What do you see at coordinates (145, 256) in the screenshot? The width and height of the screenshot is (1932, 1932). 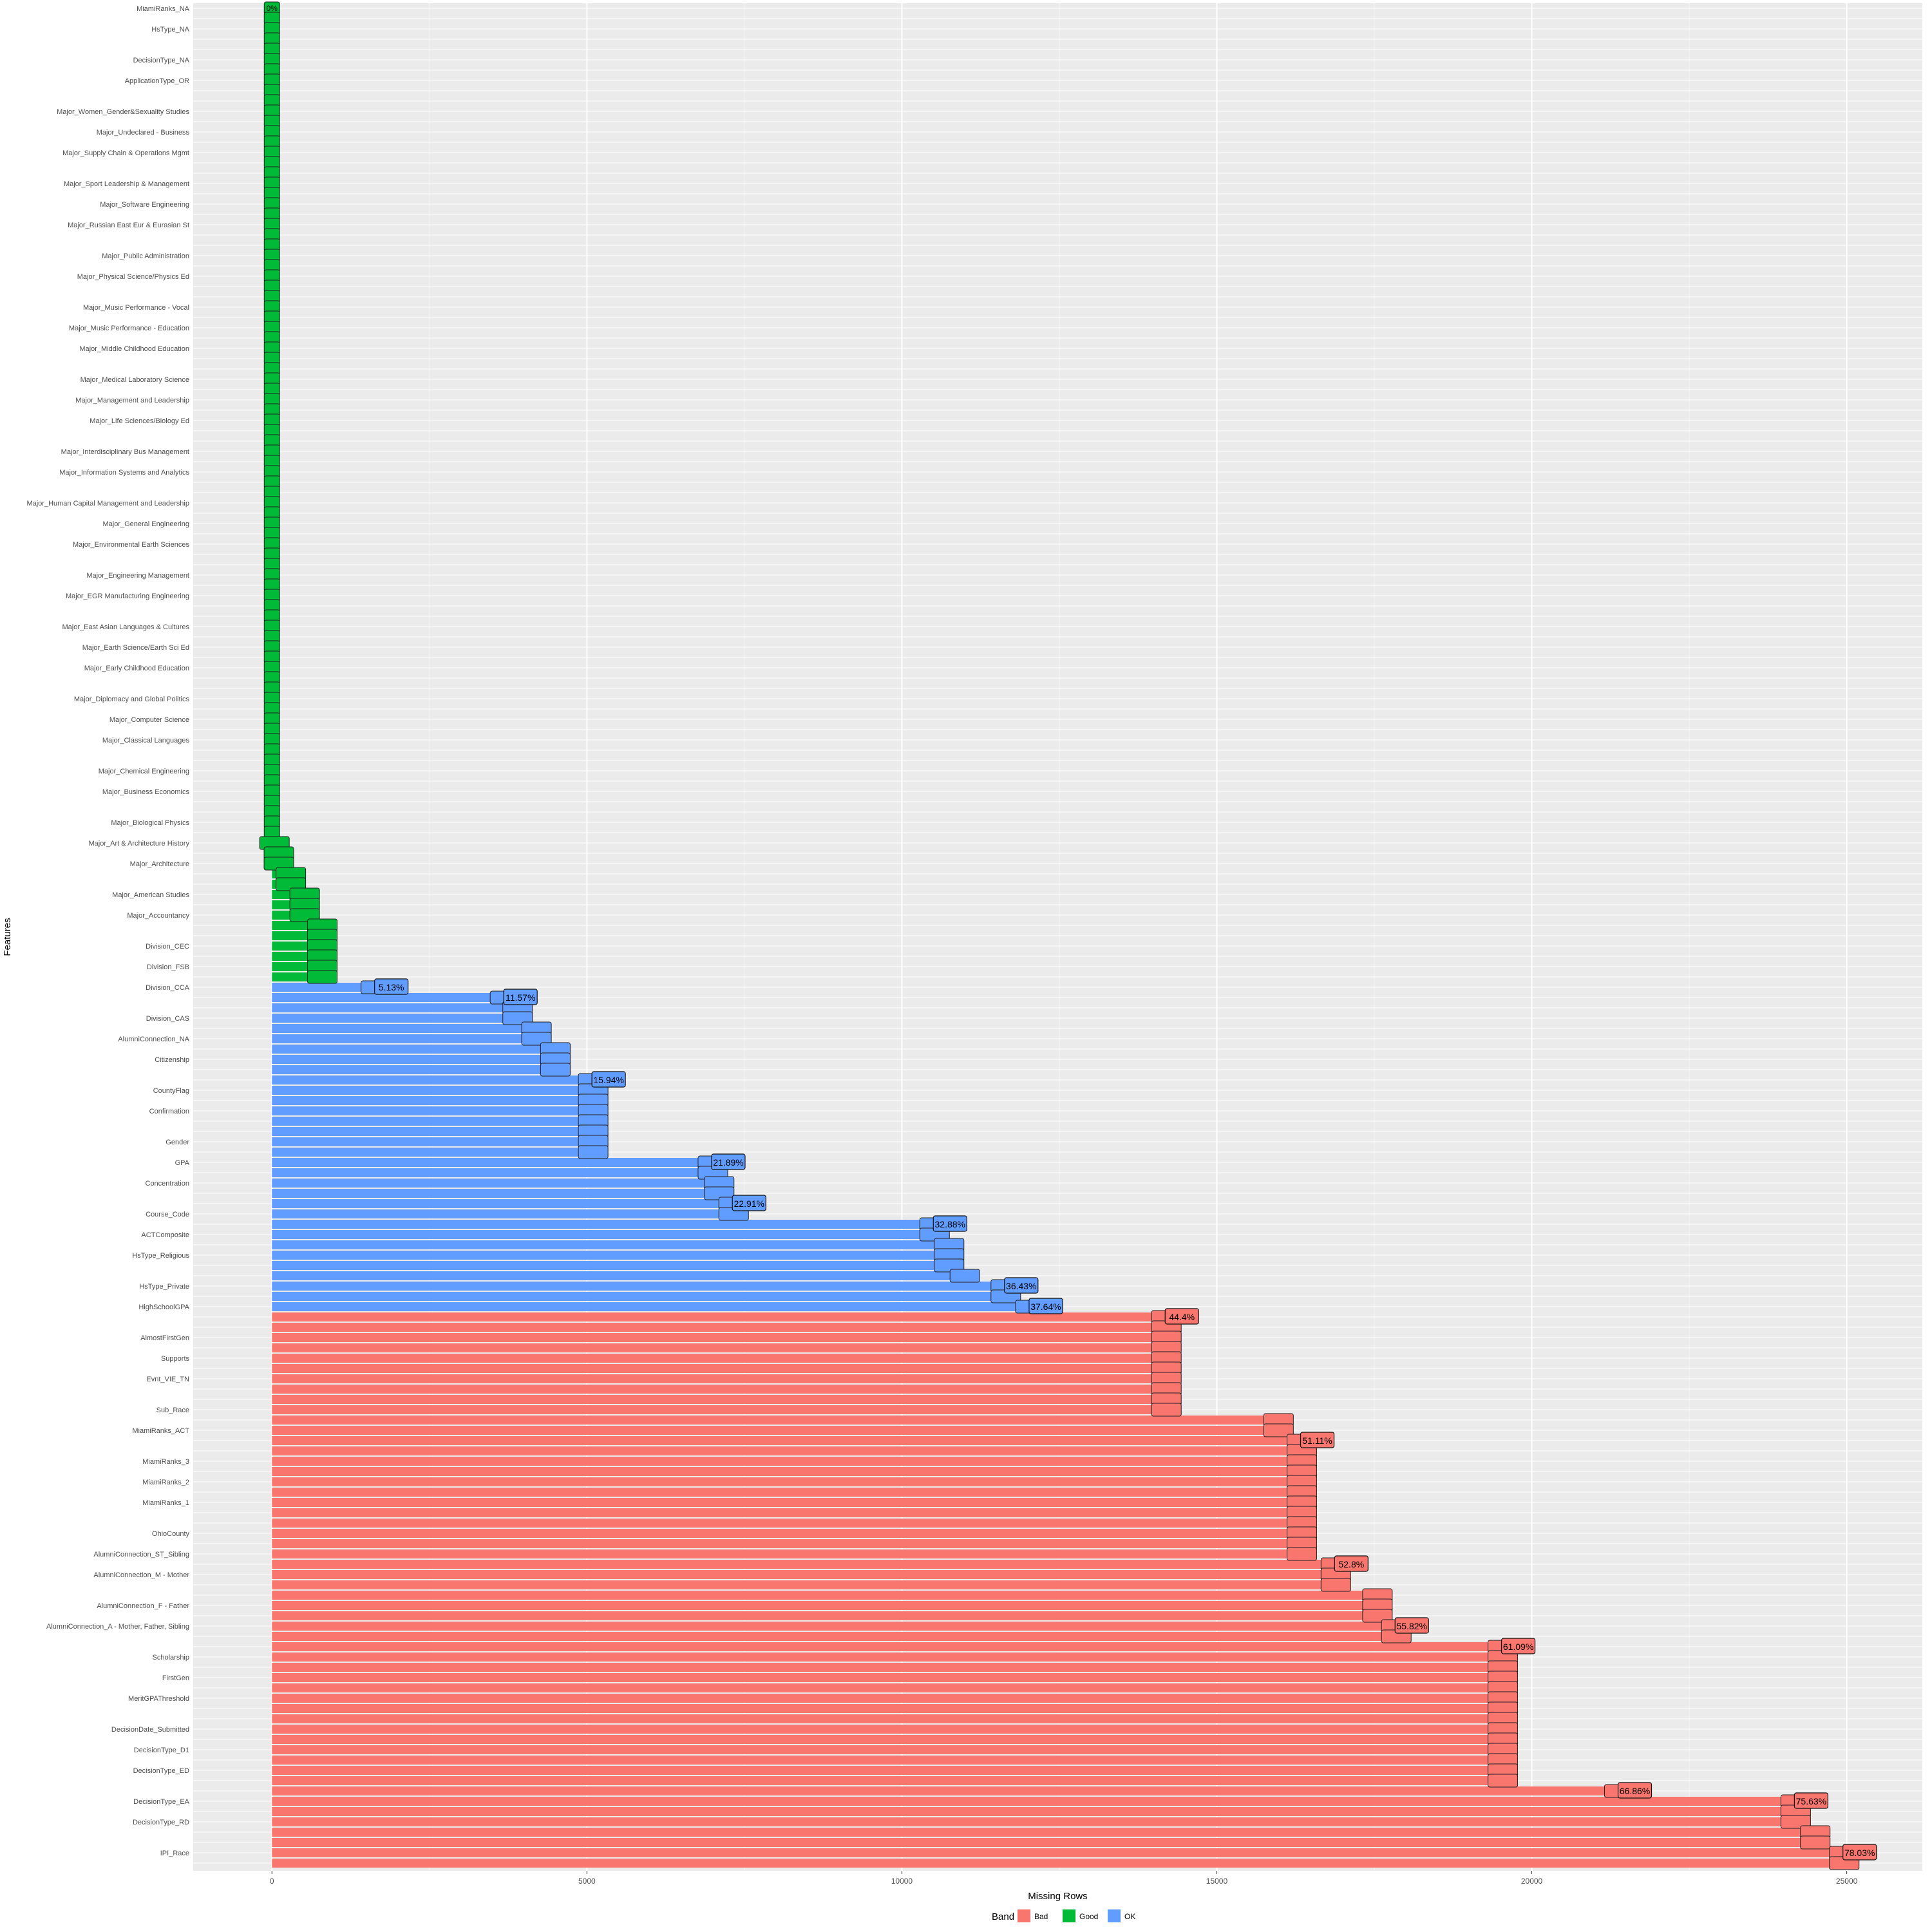 I see `y-tick-label: Major_Public Administration` at bounding box center [145, 256].